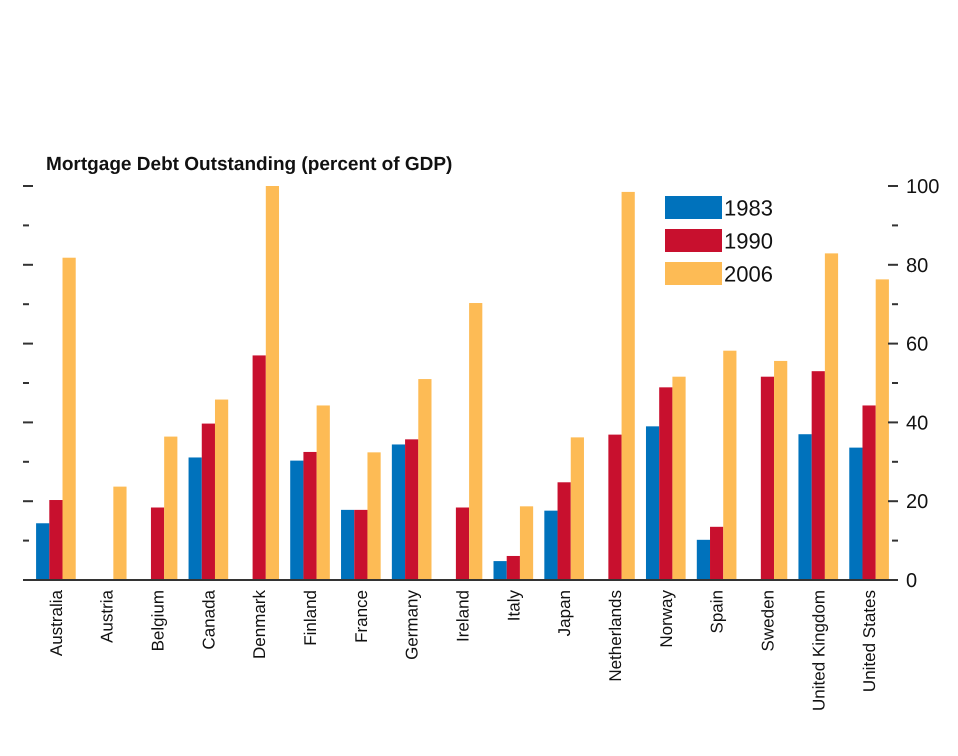 The image size is (958, 756). What do you see at coordinates (249, 164) in the screenshot?
I see `chart-title: Mortgage Debt Outstanding (percent of GDP)` at bounding box center [249, 164].